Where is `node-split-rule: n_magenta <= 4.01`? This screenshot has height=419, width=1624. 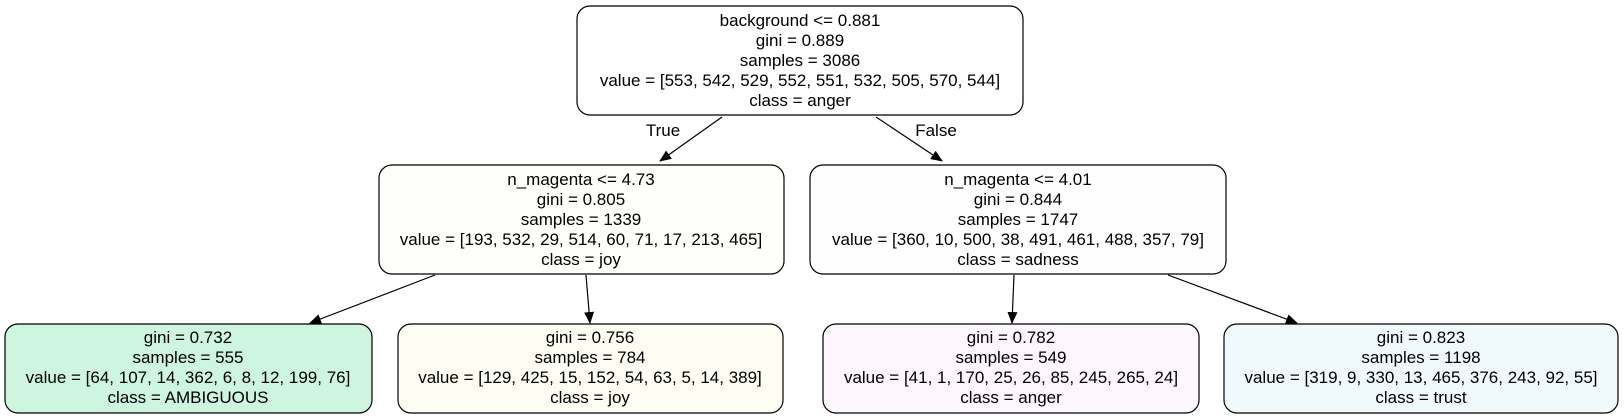 node-split-rule: n_magenta <= 4.01 is located at coordinates (1017, 179).